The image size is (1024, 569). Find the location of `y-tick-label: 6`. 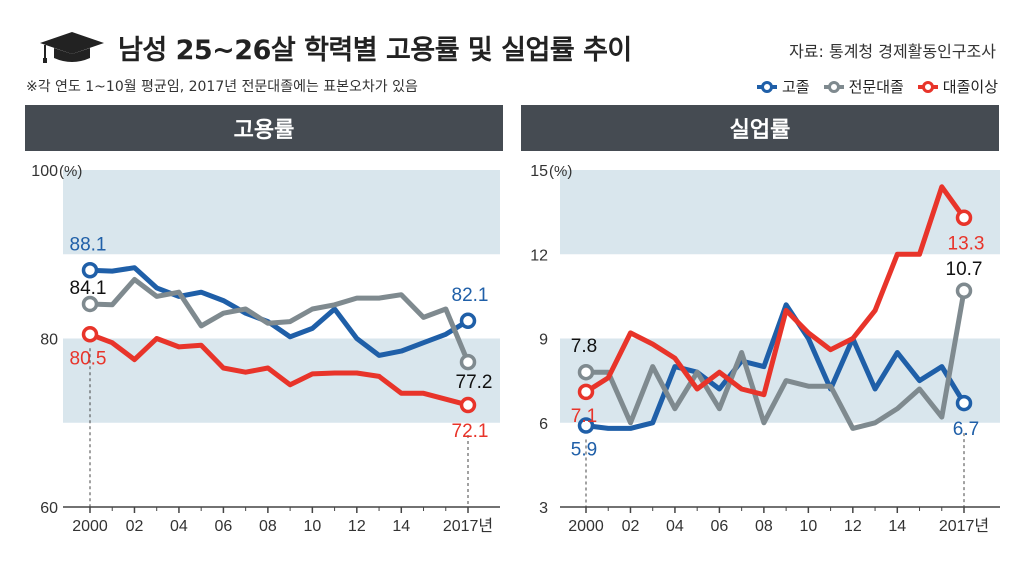

y-tick-label: 6 is located at coordinates (543, 424).